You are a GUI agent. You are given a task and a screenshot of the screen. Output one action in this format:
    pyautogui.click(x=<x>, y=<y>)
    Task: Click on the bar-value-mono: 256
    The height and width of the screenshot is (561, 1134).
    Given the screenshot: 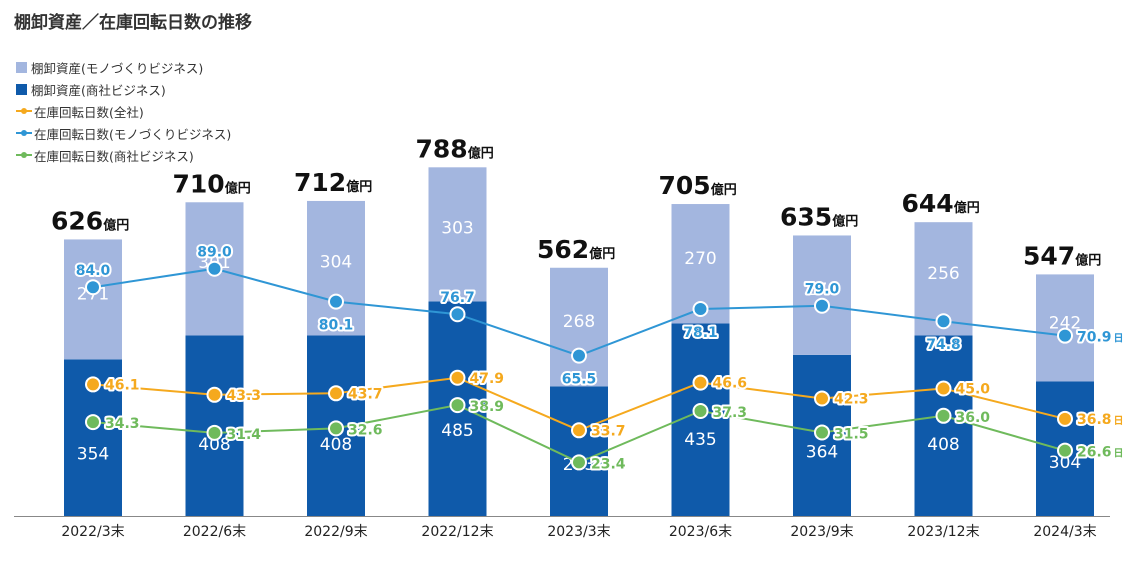 What is the action you would take?
    pyautogui.click(x=943, y=274)
    